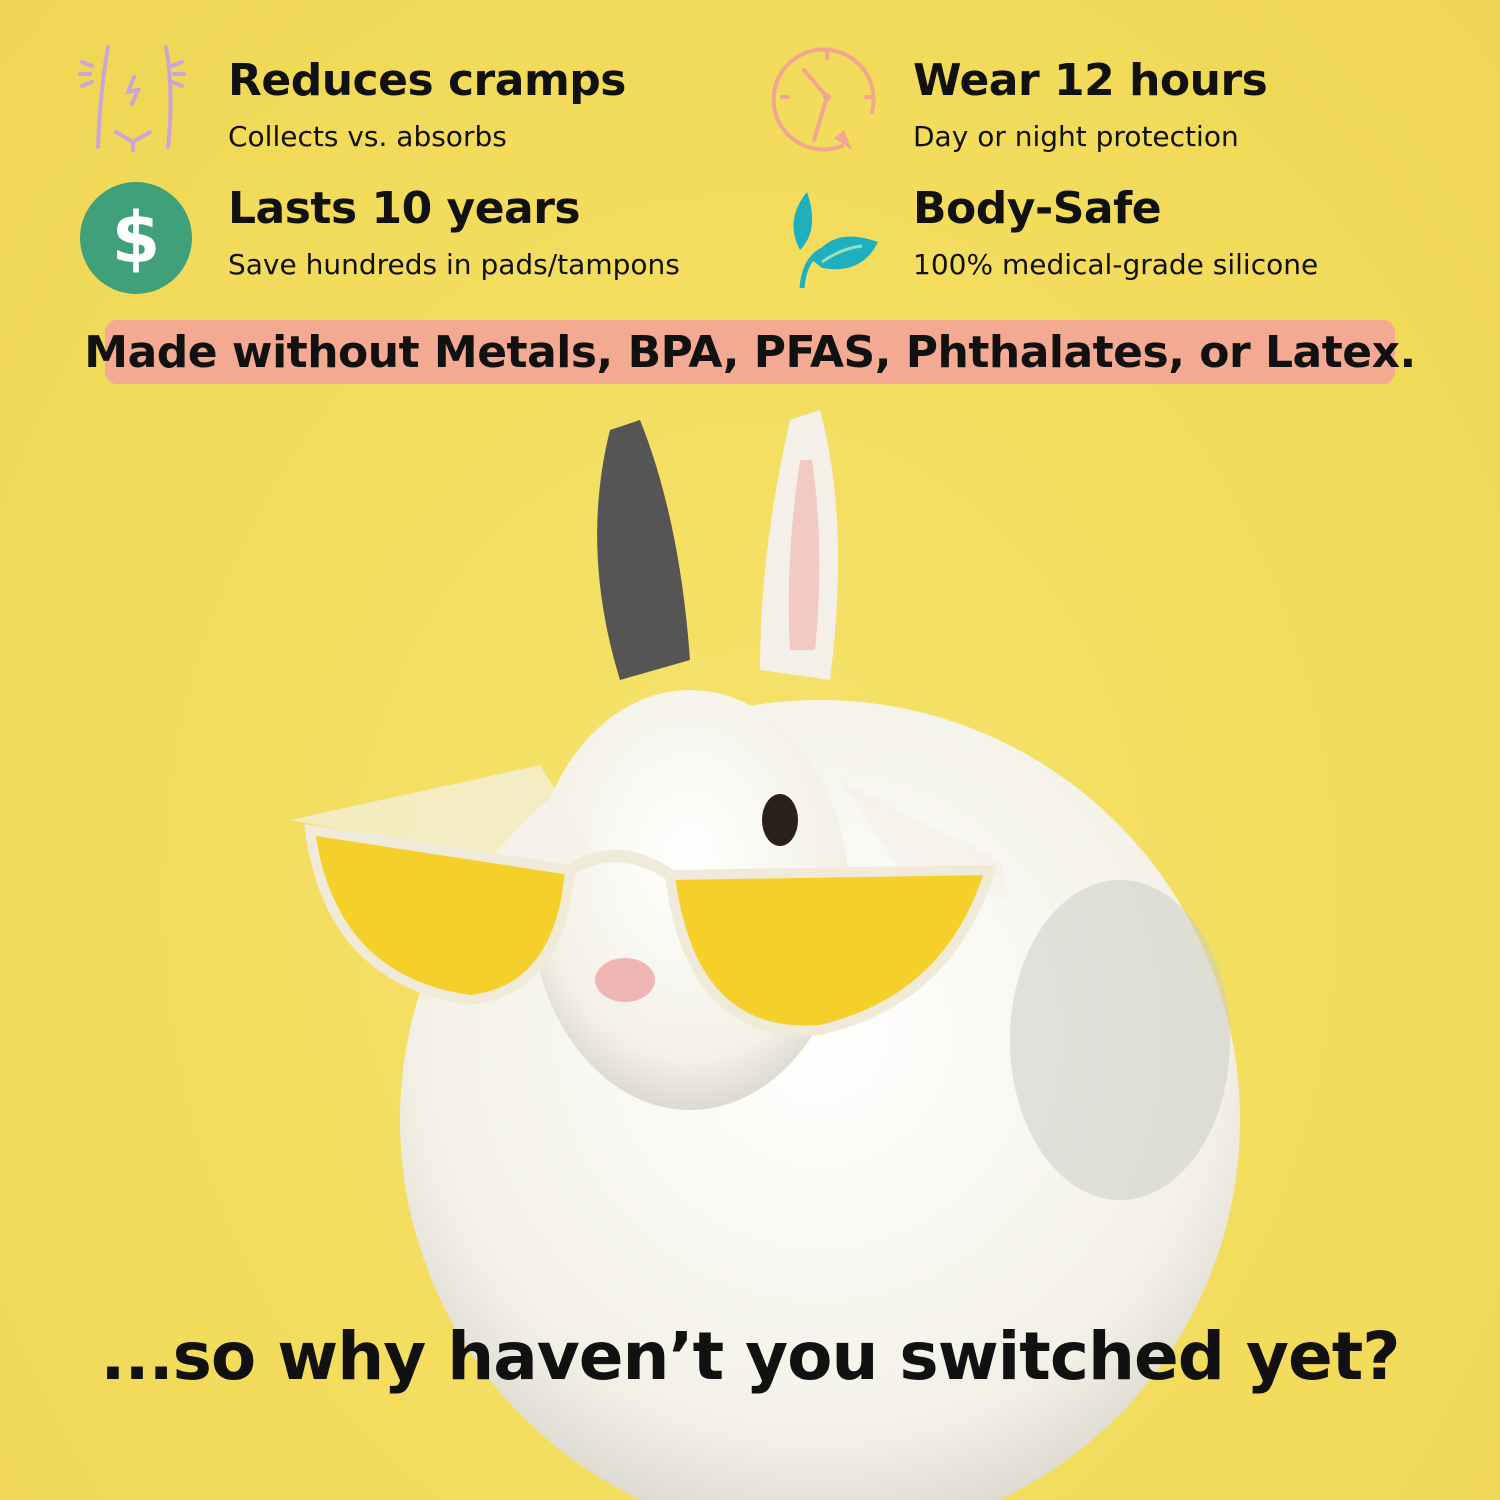 The image size is (1500, 1500). What do you see at coordinates (824, 99) in the screenshot?
I see `clock-icon` at bounding box center [824, 99].